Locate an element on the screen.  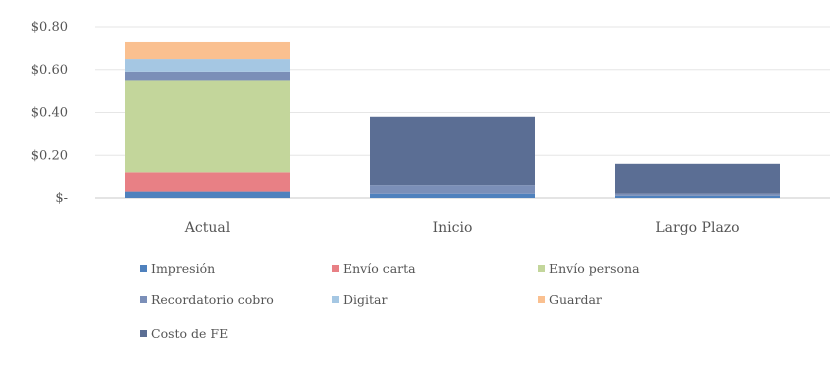
x-category-label: Largo Plazo is located at coordinates (697, 228).